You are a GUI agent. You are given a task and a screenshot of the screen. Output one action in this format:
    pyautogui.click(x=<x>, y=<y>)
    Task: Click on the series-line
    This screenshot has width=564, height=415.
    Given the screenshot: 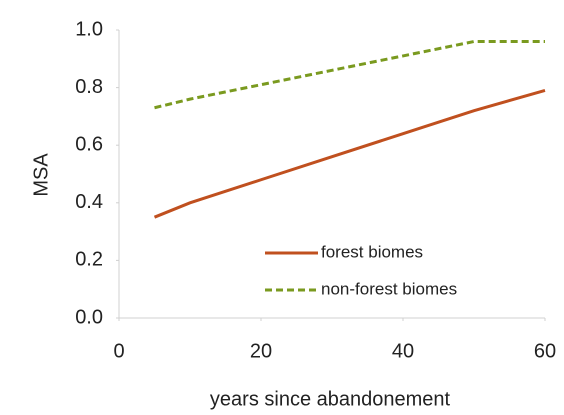 What is the action you would take?
    pyautogui.click(x=349, y=75)
    